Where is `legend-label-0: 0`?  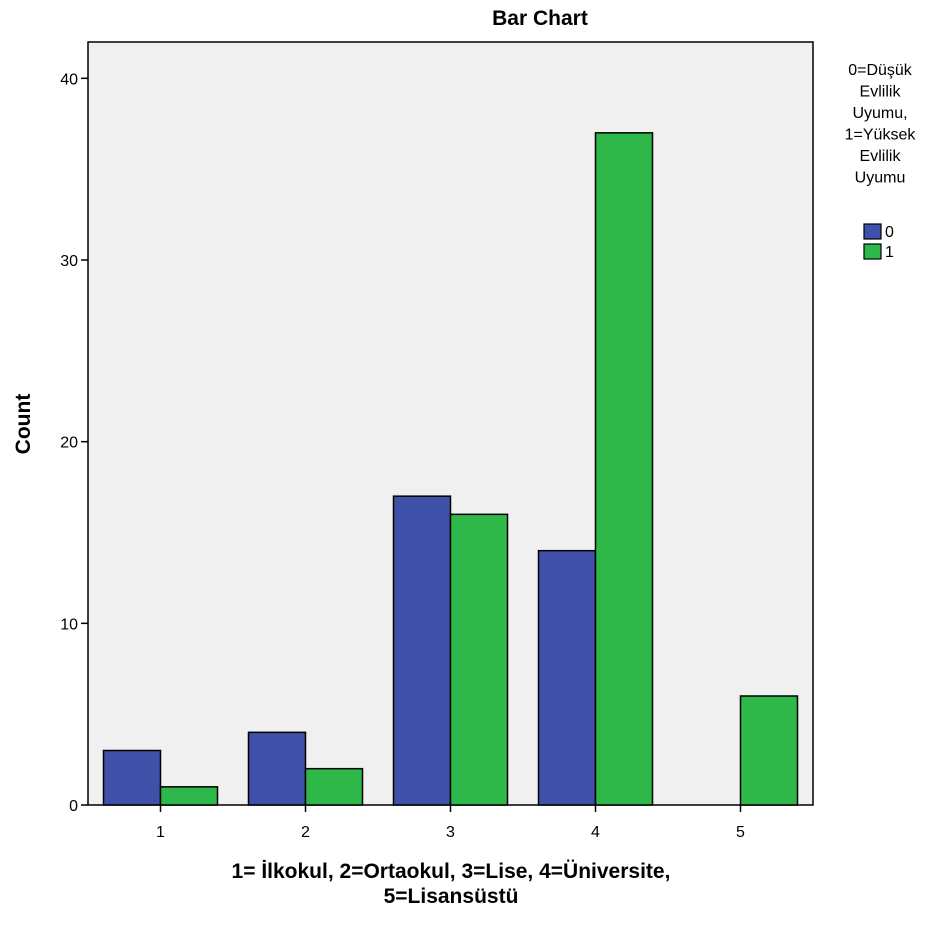 legend-label-0: 0 is located at coordinates (889, 232).